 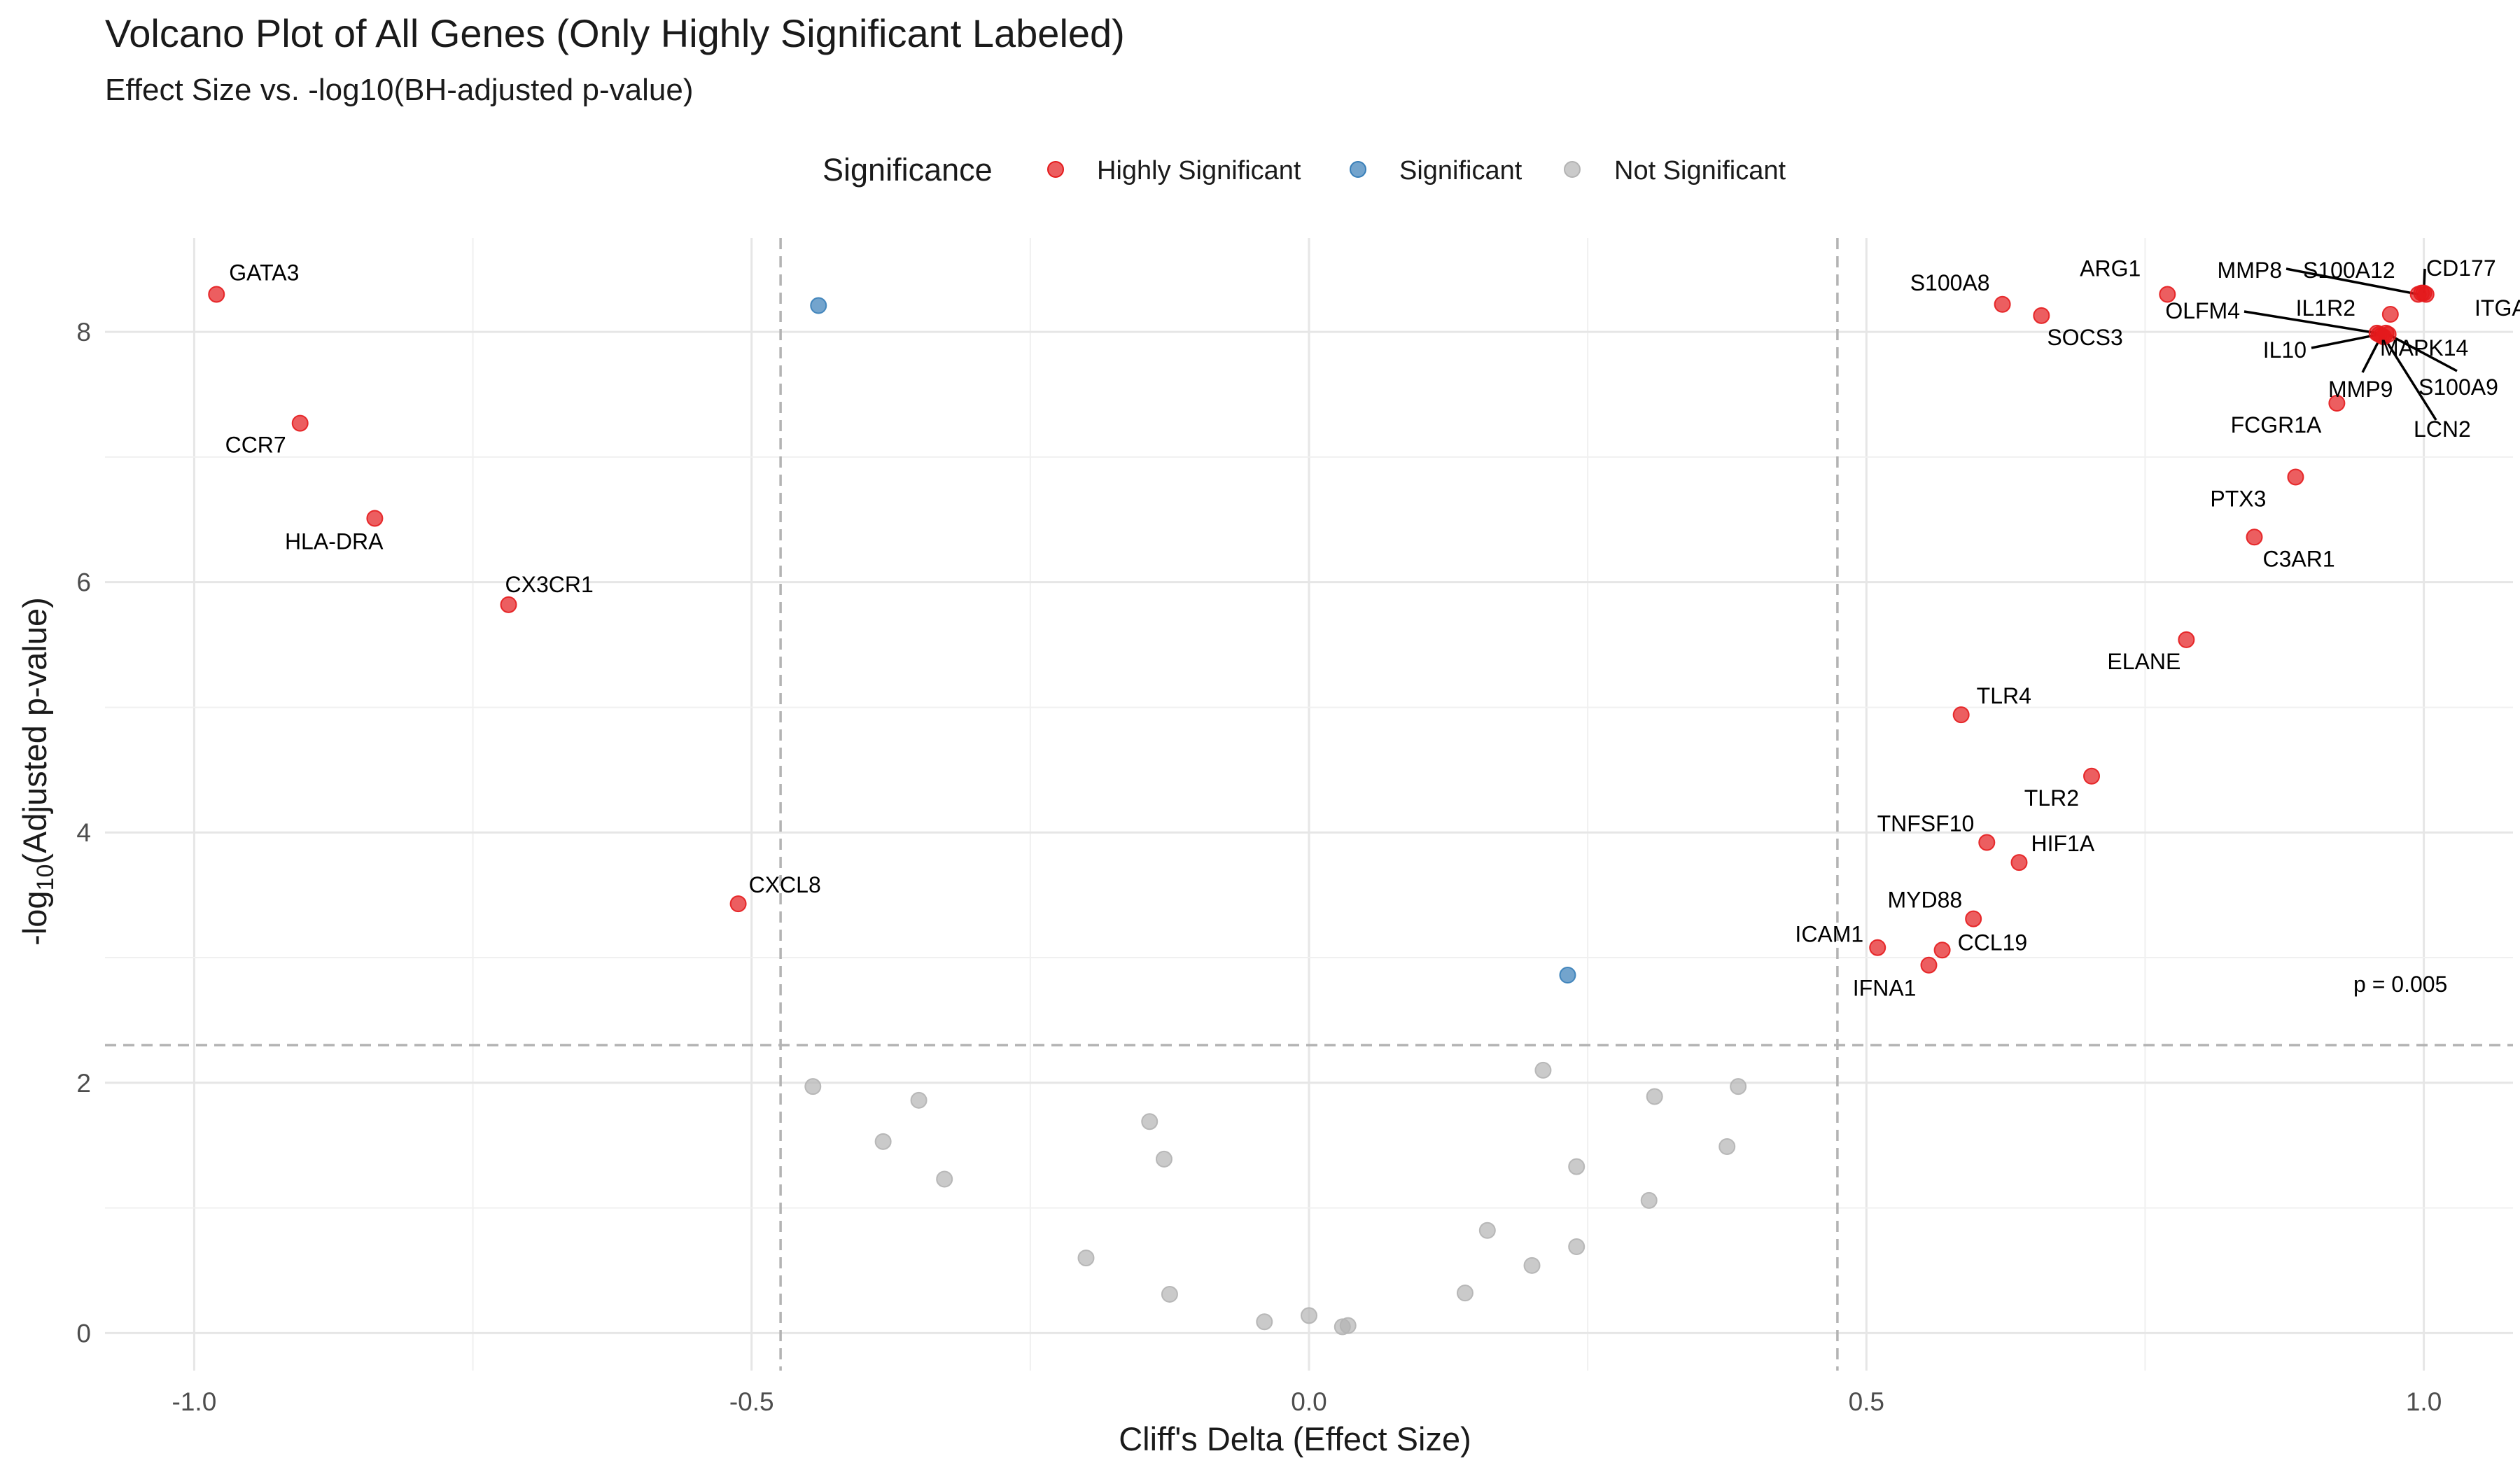 What do you see at coordinates (1460, 171) in the screenshot?
I see `legend-label-significant: Significant` at bounding box center [1460, 171].